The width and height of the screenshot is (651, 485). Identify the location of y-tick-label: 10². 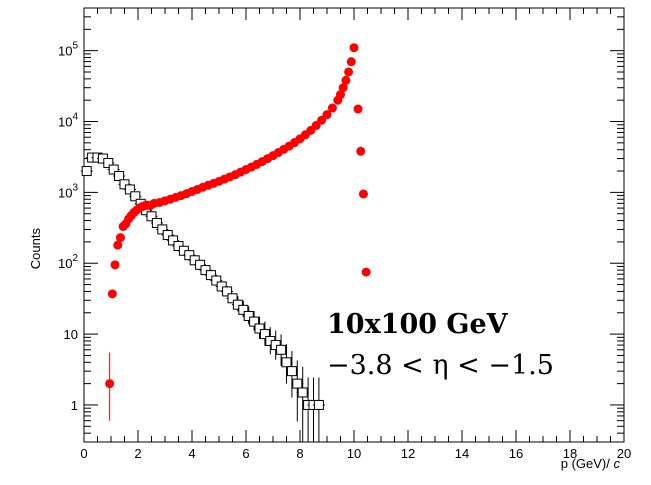
(68, 262).